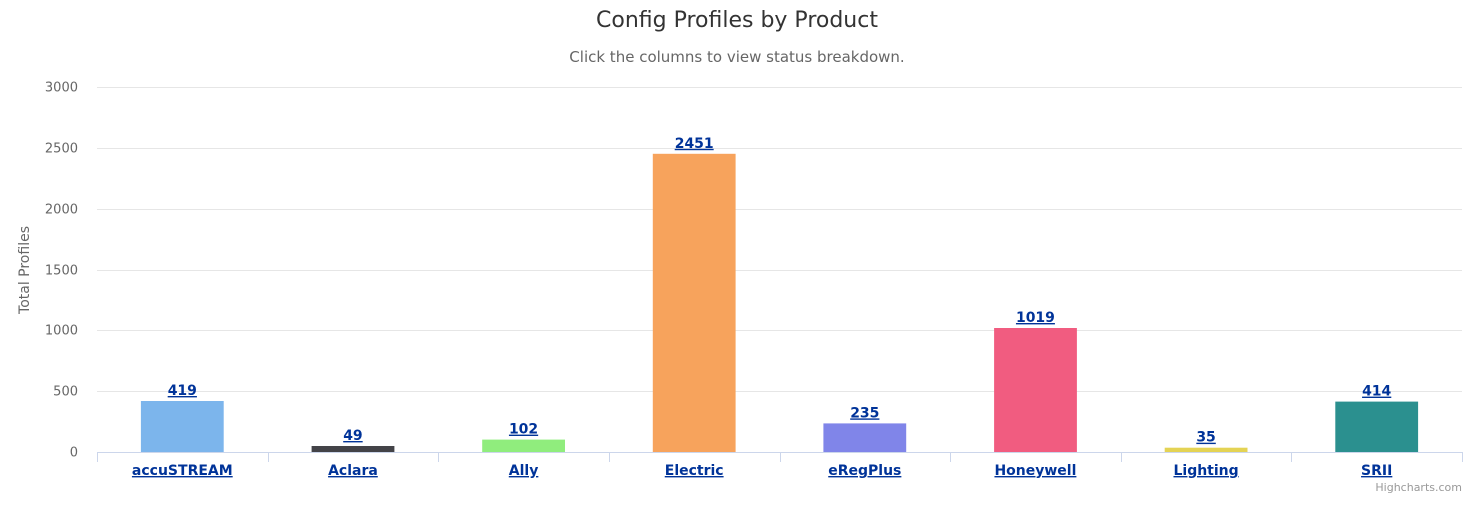  Describe the element at coordinates (25, 270) in the screenshot. I see `y-axis-label: Total Profiles` at that location.